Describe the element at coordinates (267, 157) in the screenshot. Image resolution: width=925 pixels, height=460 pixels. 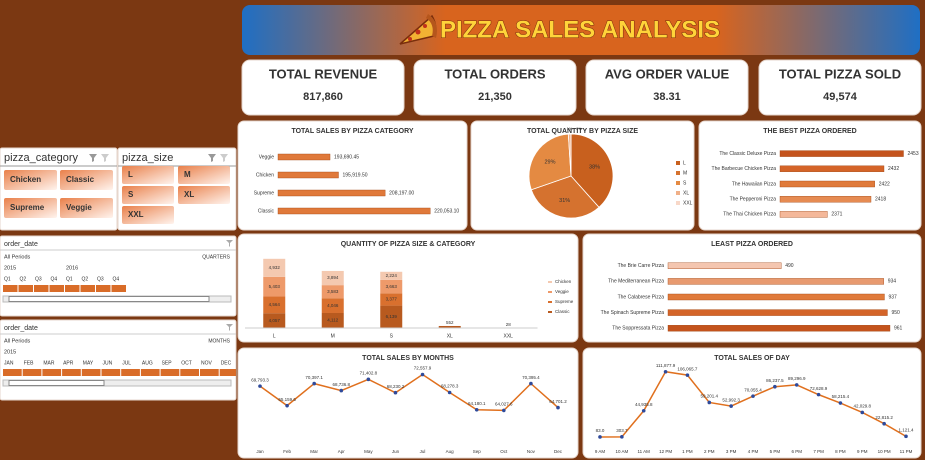
I see `category-label: Veggie` at that location.